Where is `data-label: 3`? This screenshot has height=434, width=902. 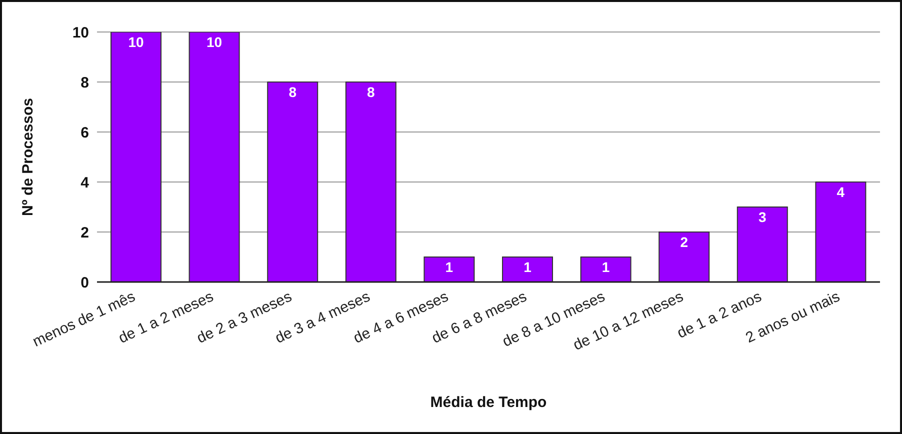
data-label: 3 is located at coordinates (762, 216).